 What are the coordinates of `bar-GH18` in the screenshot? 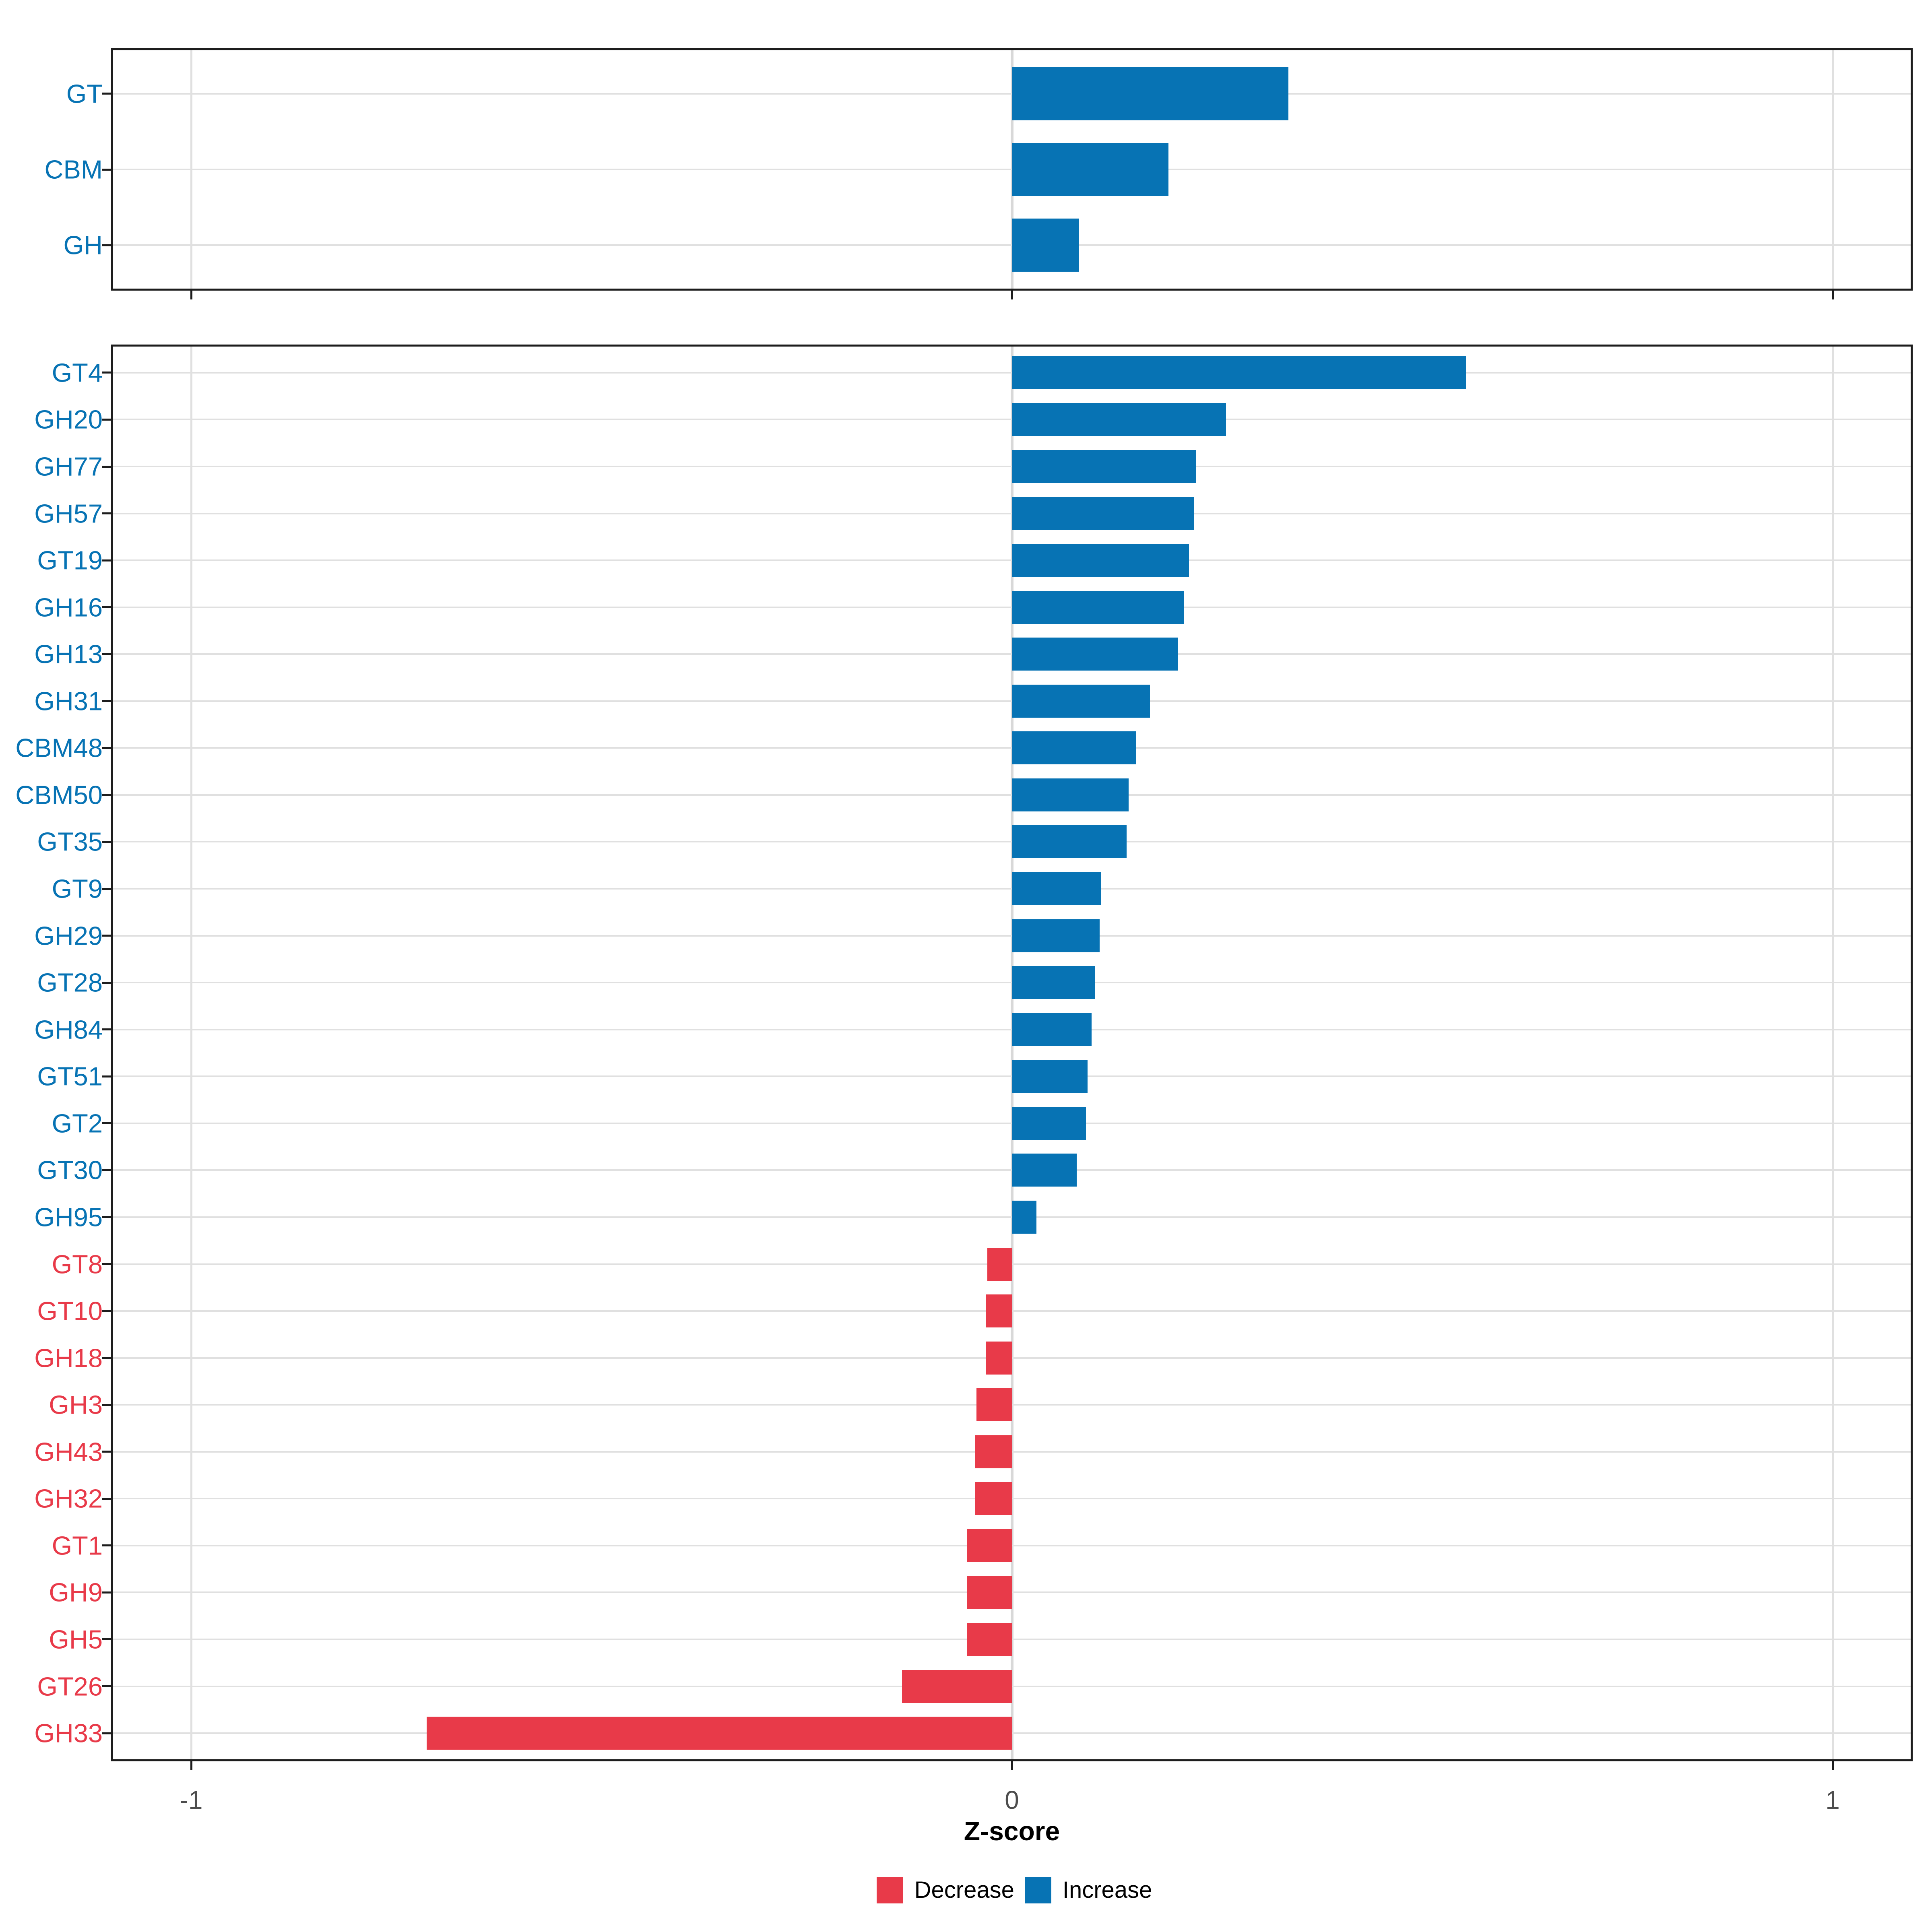 It's located at (998, 1358).